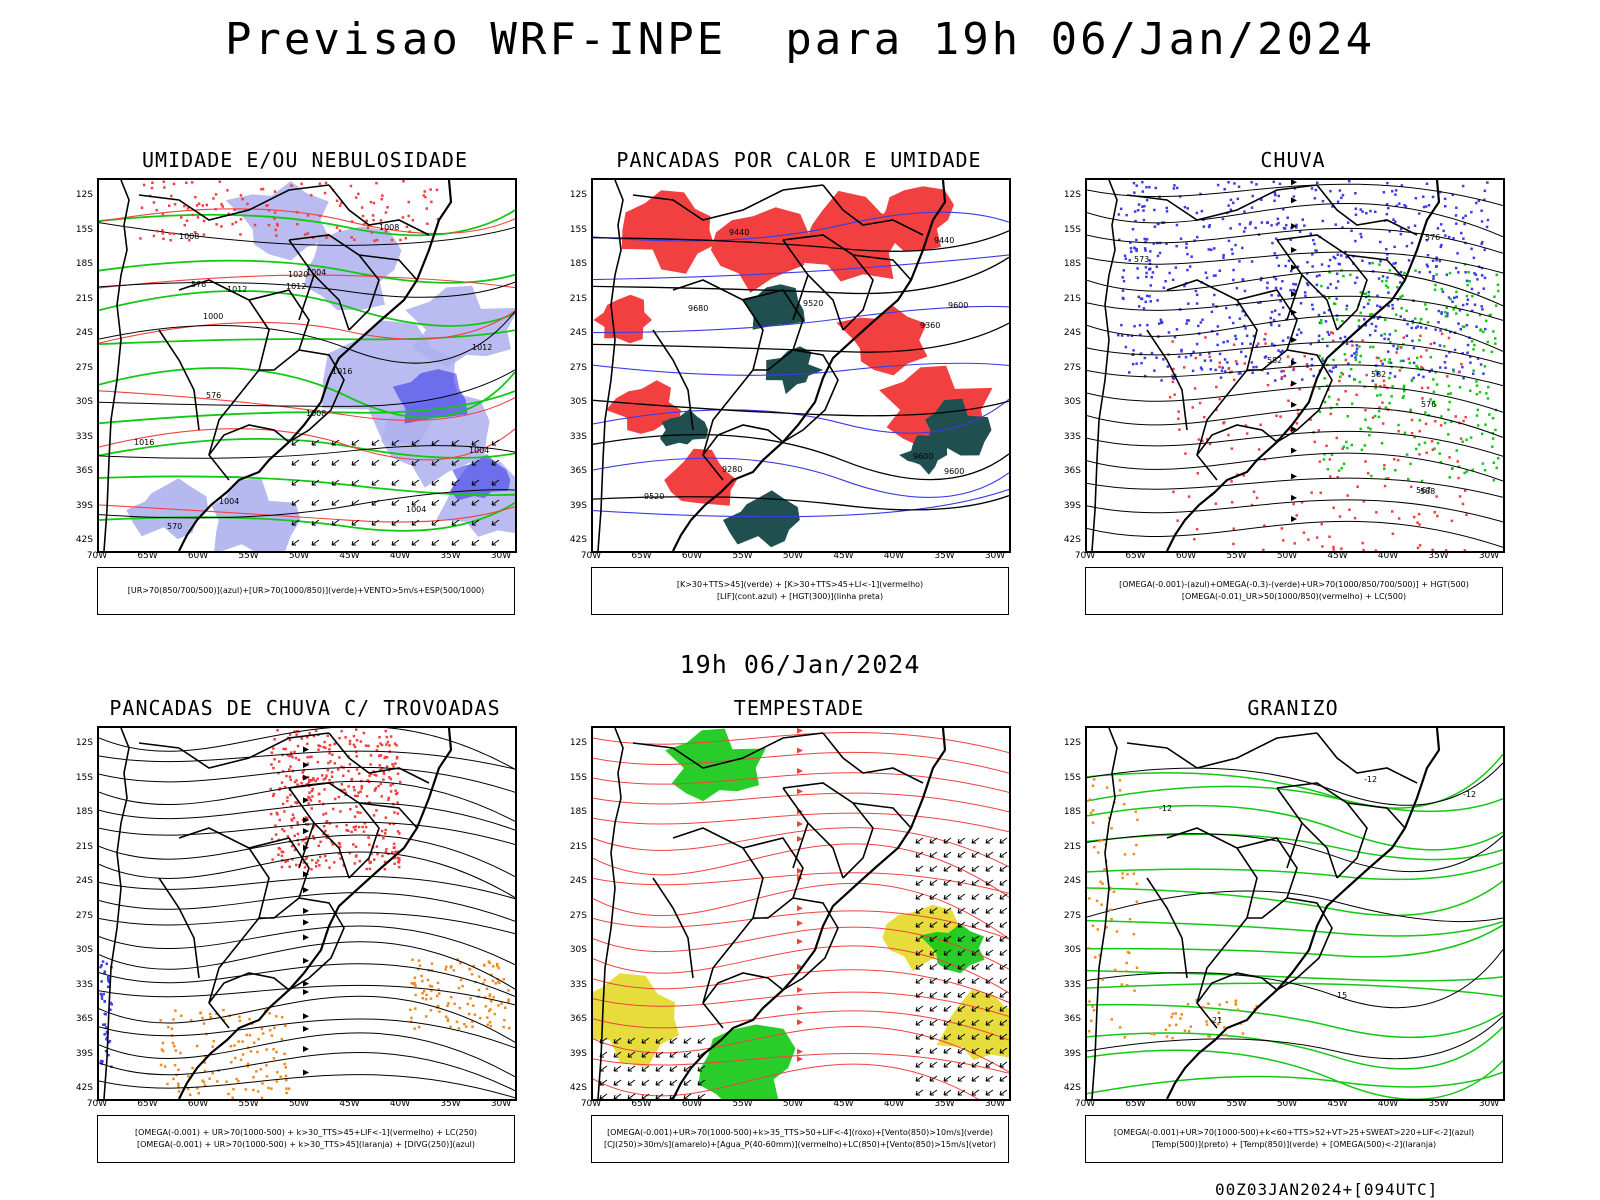 Image resolution: width=1600 pixels, height=1200 pixels. I want to click on longitude-tick-label: 40W, so click(1388, 1104).